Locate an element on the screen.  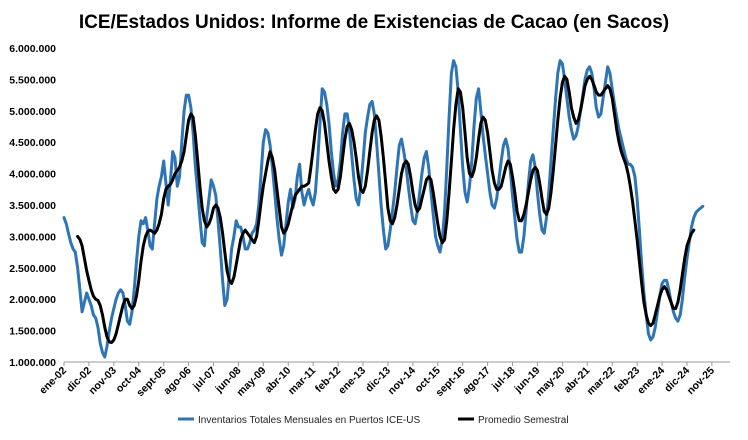
y-tick-label: 5.000.000 is located at coordinates (32, 112).